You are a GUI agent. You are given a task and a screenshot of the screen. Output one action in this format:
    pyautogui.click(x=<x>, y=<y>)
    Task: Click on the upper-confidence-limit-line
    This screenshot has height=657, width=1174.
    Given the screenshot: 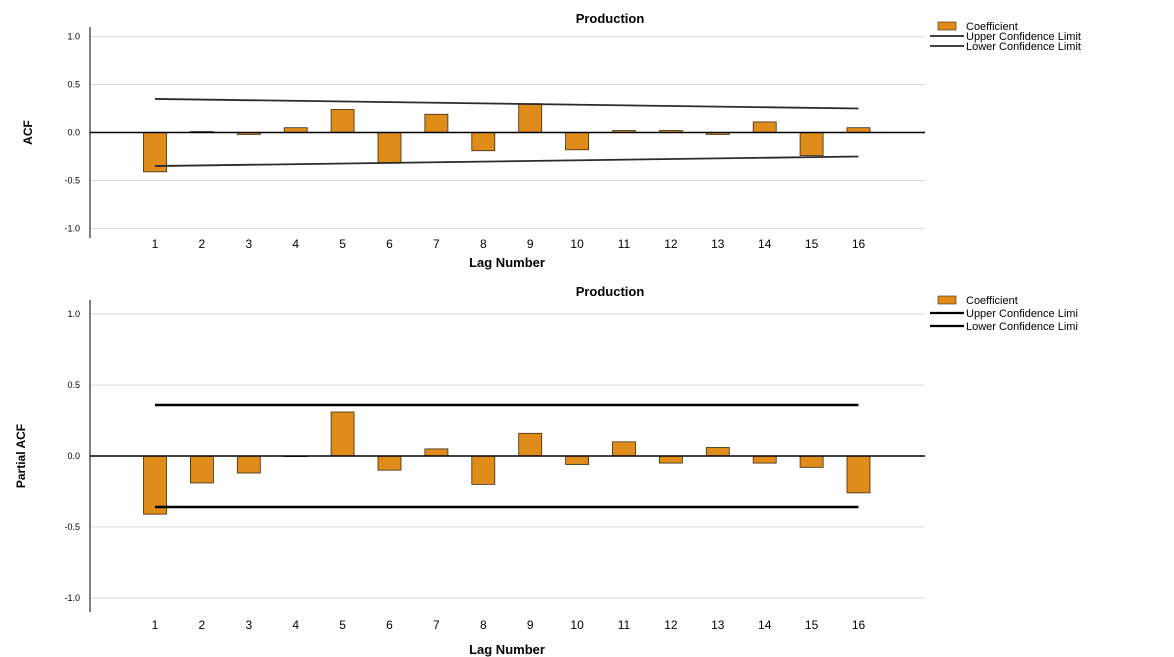 What is the action you would take?
    pyautogui.click(x=506, y=104)
    